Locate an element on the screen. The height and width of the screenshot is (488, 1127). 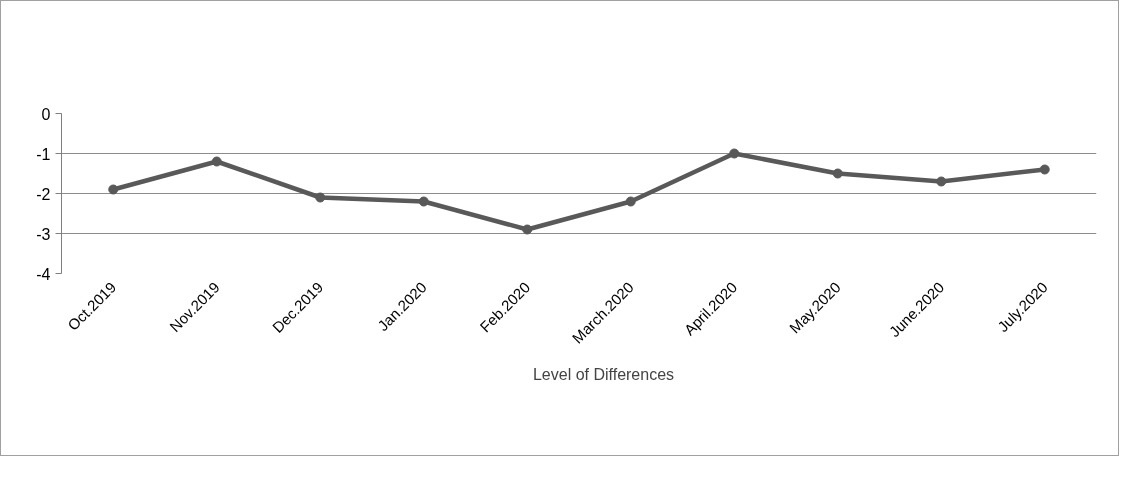
y-tick-label: -4 is located at coordinates (43, 274).